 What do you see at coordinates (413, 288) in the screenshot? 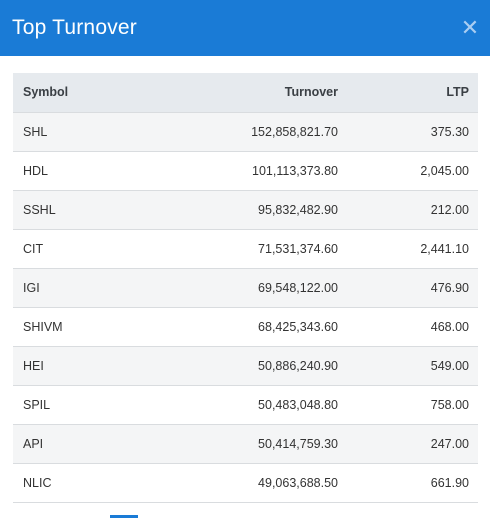
I see `cell-ltp: 476.90` at bounding box center [413, 288].